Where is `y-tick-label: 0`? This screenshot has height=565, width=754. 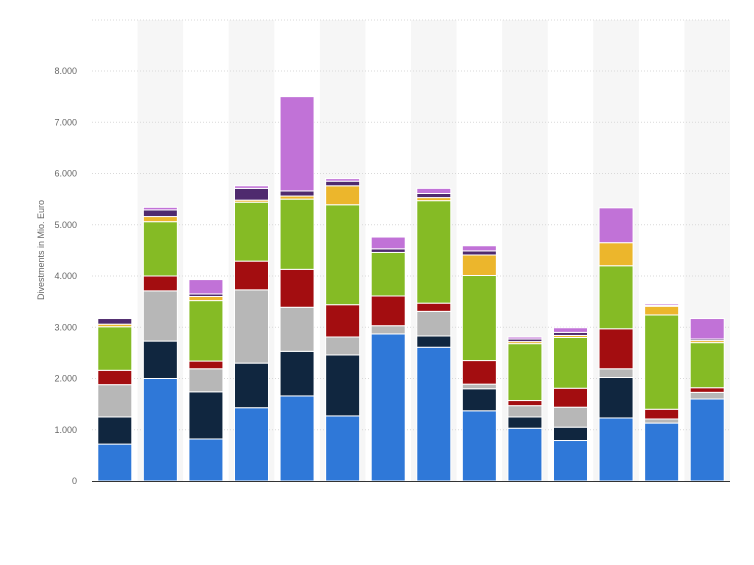
y-tick-label: 0 is located at coordinates (74, 481).